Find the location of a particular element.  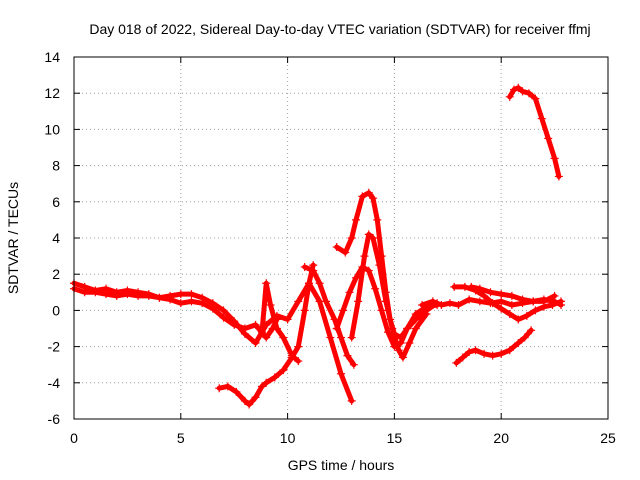

x-tick-label: 20 is located at coordinates (501, 438).